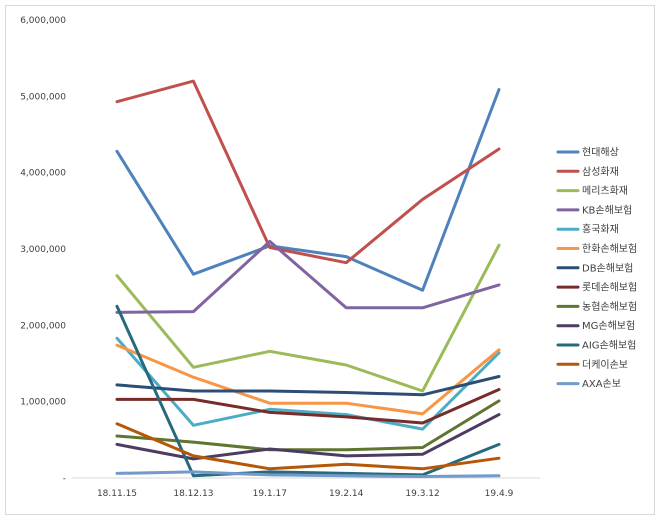 The height and width of the screenshot is (520, 660). What do you see at coordinates (43, 21) in the screenshot?
I see `y-tick-label: 6,000,000` at bounding box center [43, 21].